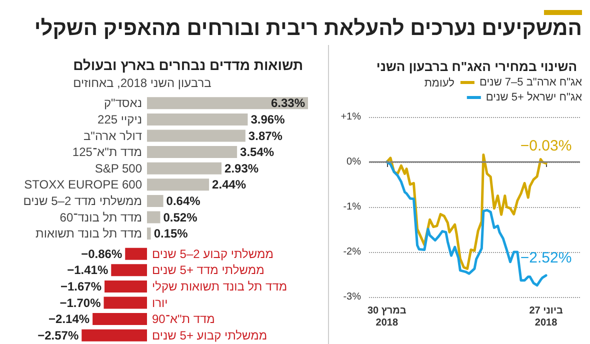 Image resolution: width=590 pixels, height=344 pixels. What do you see at coordinates (160, 303) in the screenshot?
I see `y-tick-label: יורו` at bounding box center [160, 303].